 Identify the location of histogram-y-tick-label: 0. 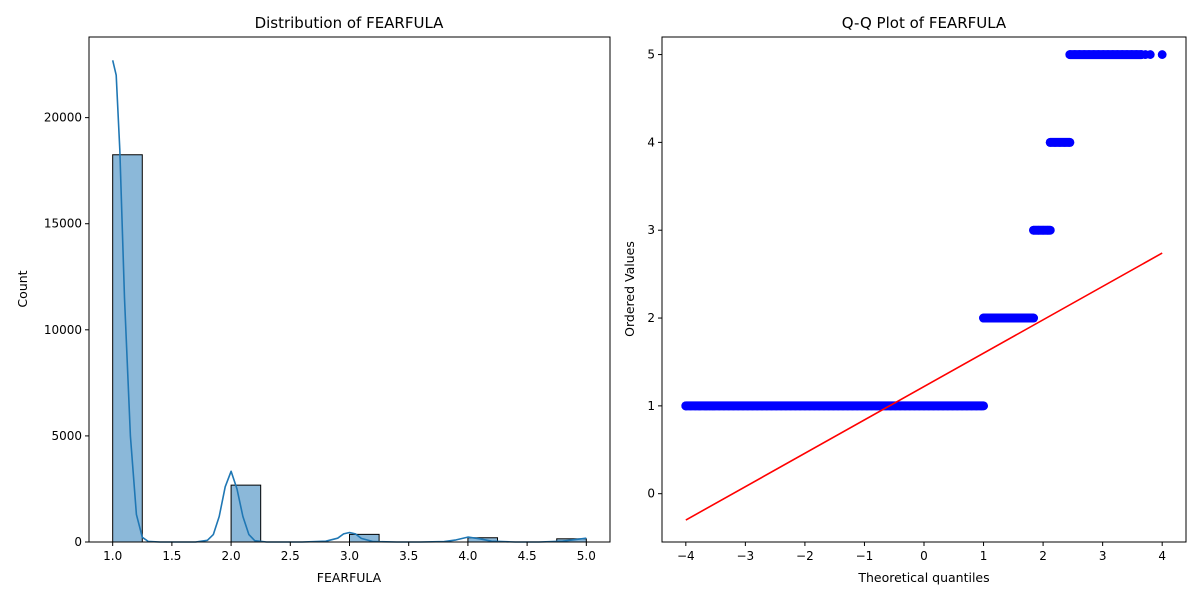
(78, 542).